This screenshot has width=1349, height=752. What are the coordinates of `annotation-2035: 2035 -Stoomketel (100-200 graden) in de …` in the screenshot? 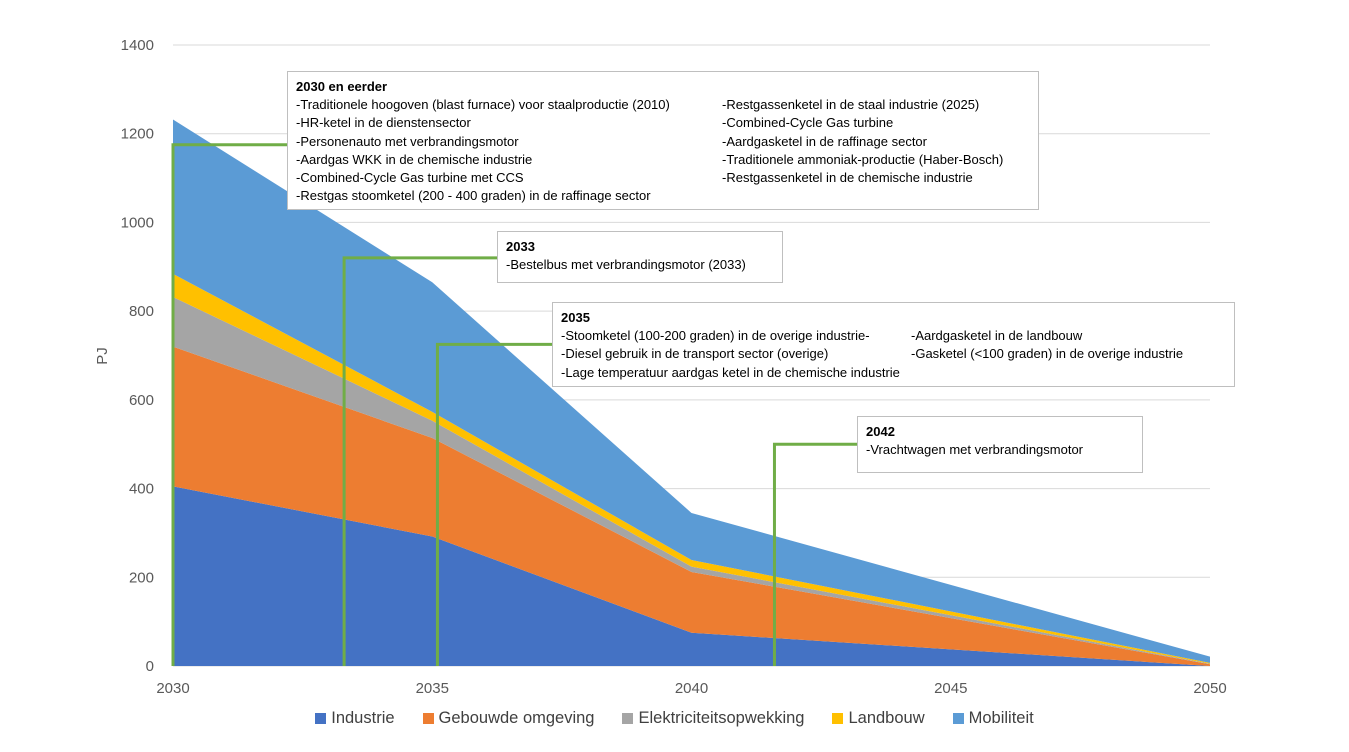 It's located at (893, 344).